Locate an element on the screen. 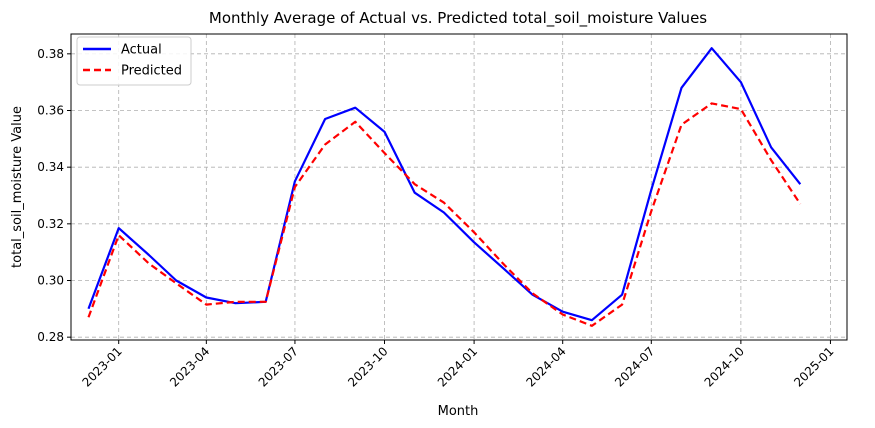  x-tick-label: 2023-01 is located at coordinates (101, 366).